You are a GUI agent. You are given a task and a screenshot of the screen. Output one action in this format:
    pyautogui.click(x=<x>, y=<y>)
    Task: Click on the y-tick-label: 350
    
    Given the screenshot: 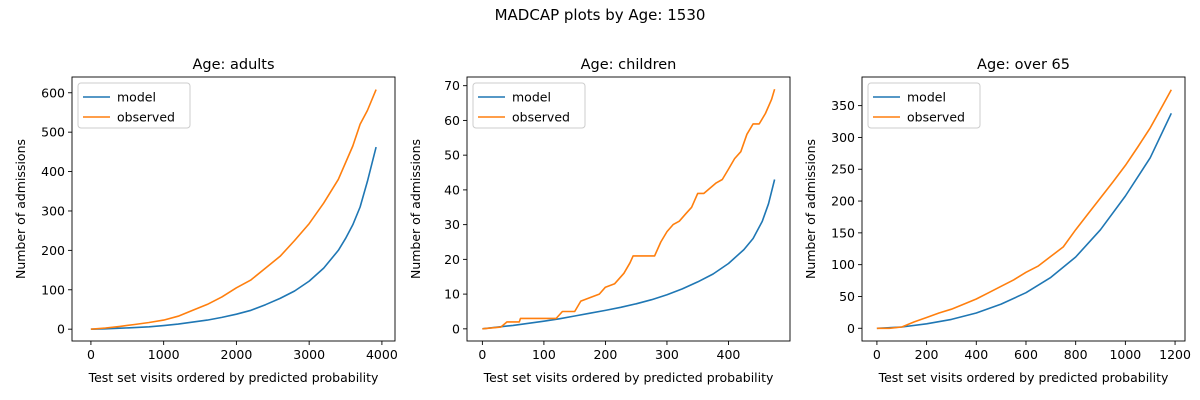 What is the action you would take?
    pyautogui.click(x=843, y=105)
    